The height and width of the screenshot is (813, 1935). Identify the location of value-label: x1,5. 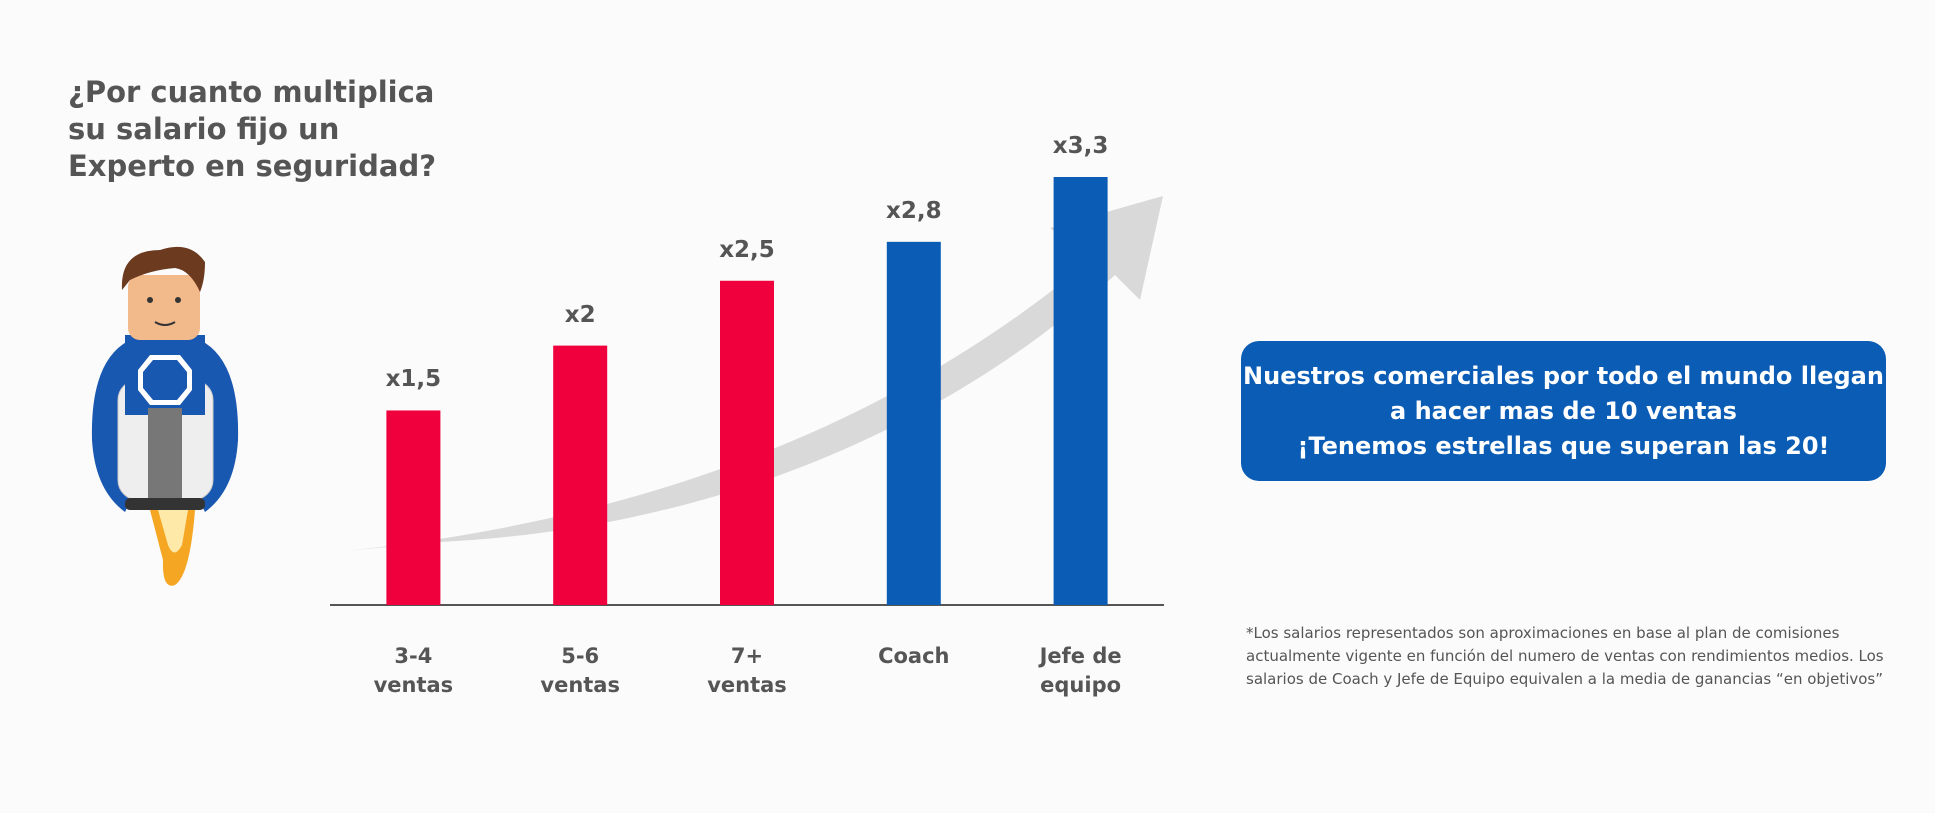
(413, 379).